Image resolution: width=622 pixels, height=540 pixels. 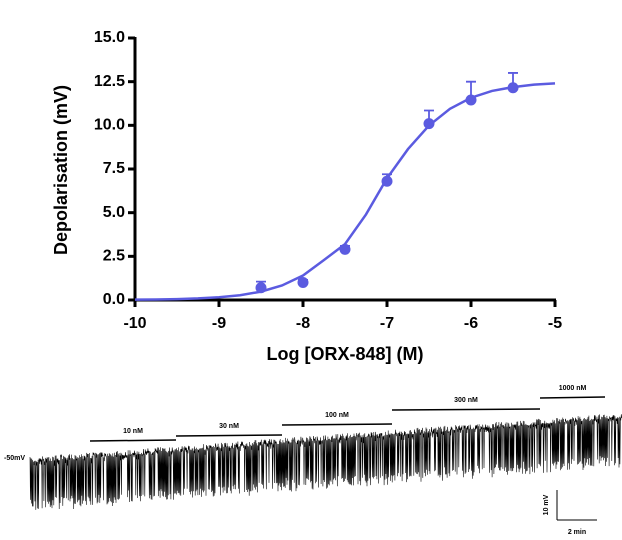 I want to click on scale-y-label: 10 mV, so click(x=546, y=504).